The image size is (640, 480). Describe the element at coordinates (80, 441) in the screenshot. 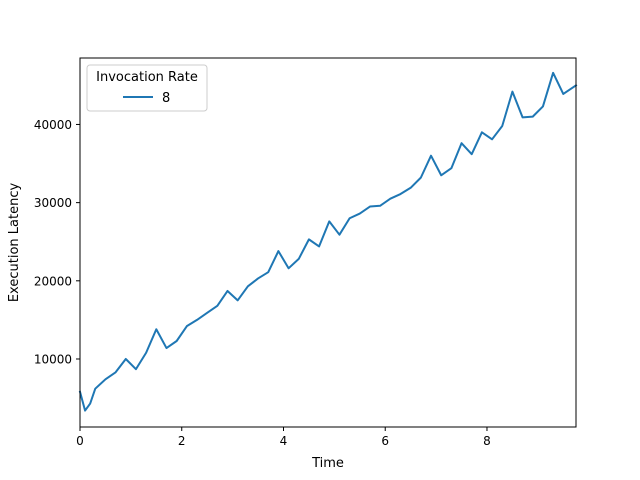

I see `x-tick-label: 0` at that location.